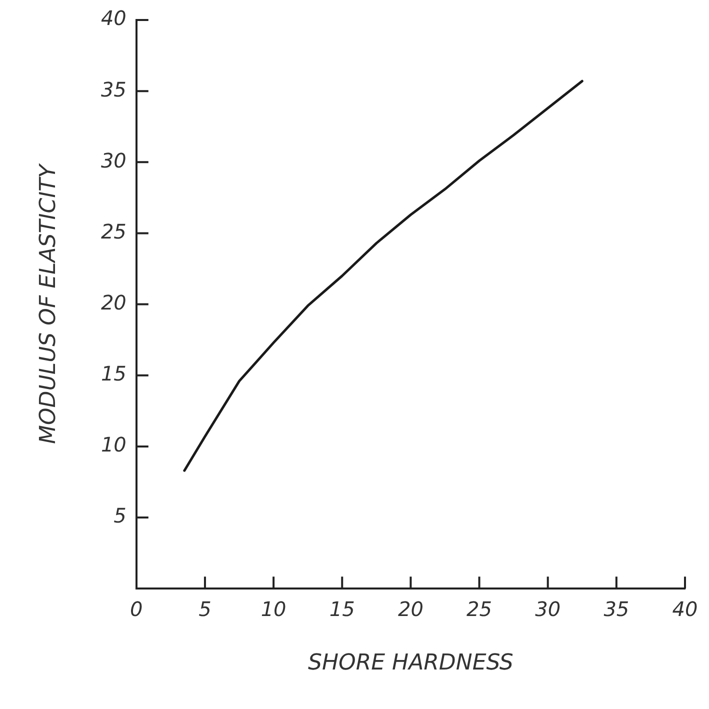  Describe the element at coordinates (120, 516) in the screenshot. I see `y-tick-label: 5` at that location.